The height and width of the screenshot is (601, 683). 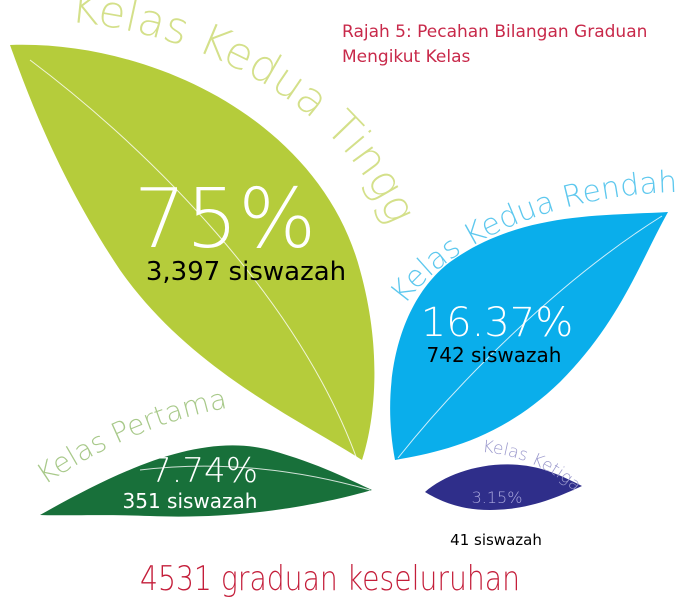 I want to click on leaf-count: 3,397 siswazah, so click(x=246, y=272).